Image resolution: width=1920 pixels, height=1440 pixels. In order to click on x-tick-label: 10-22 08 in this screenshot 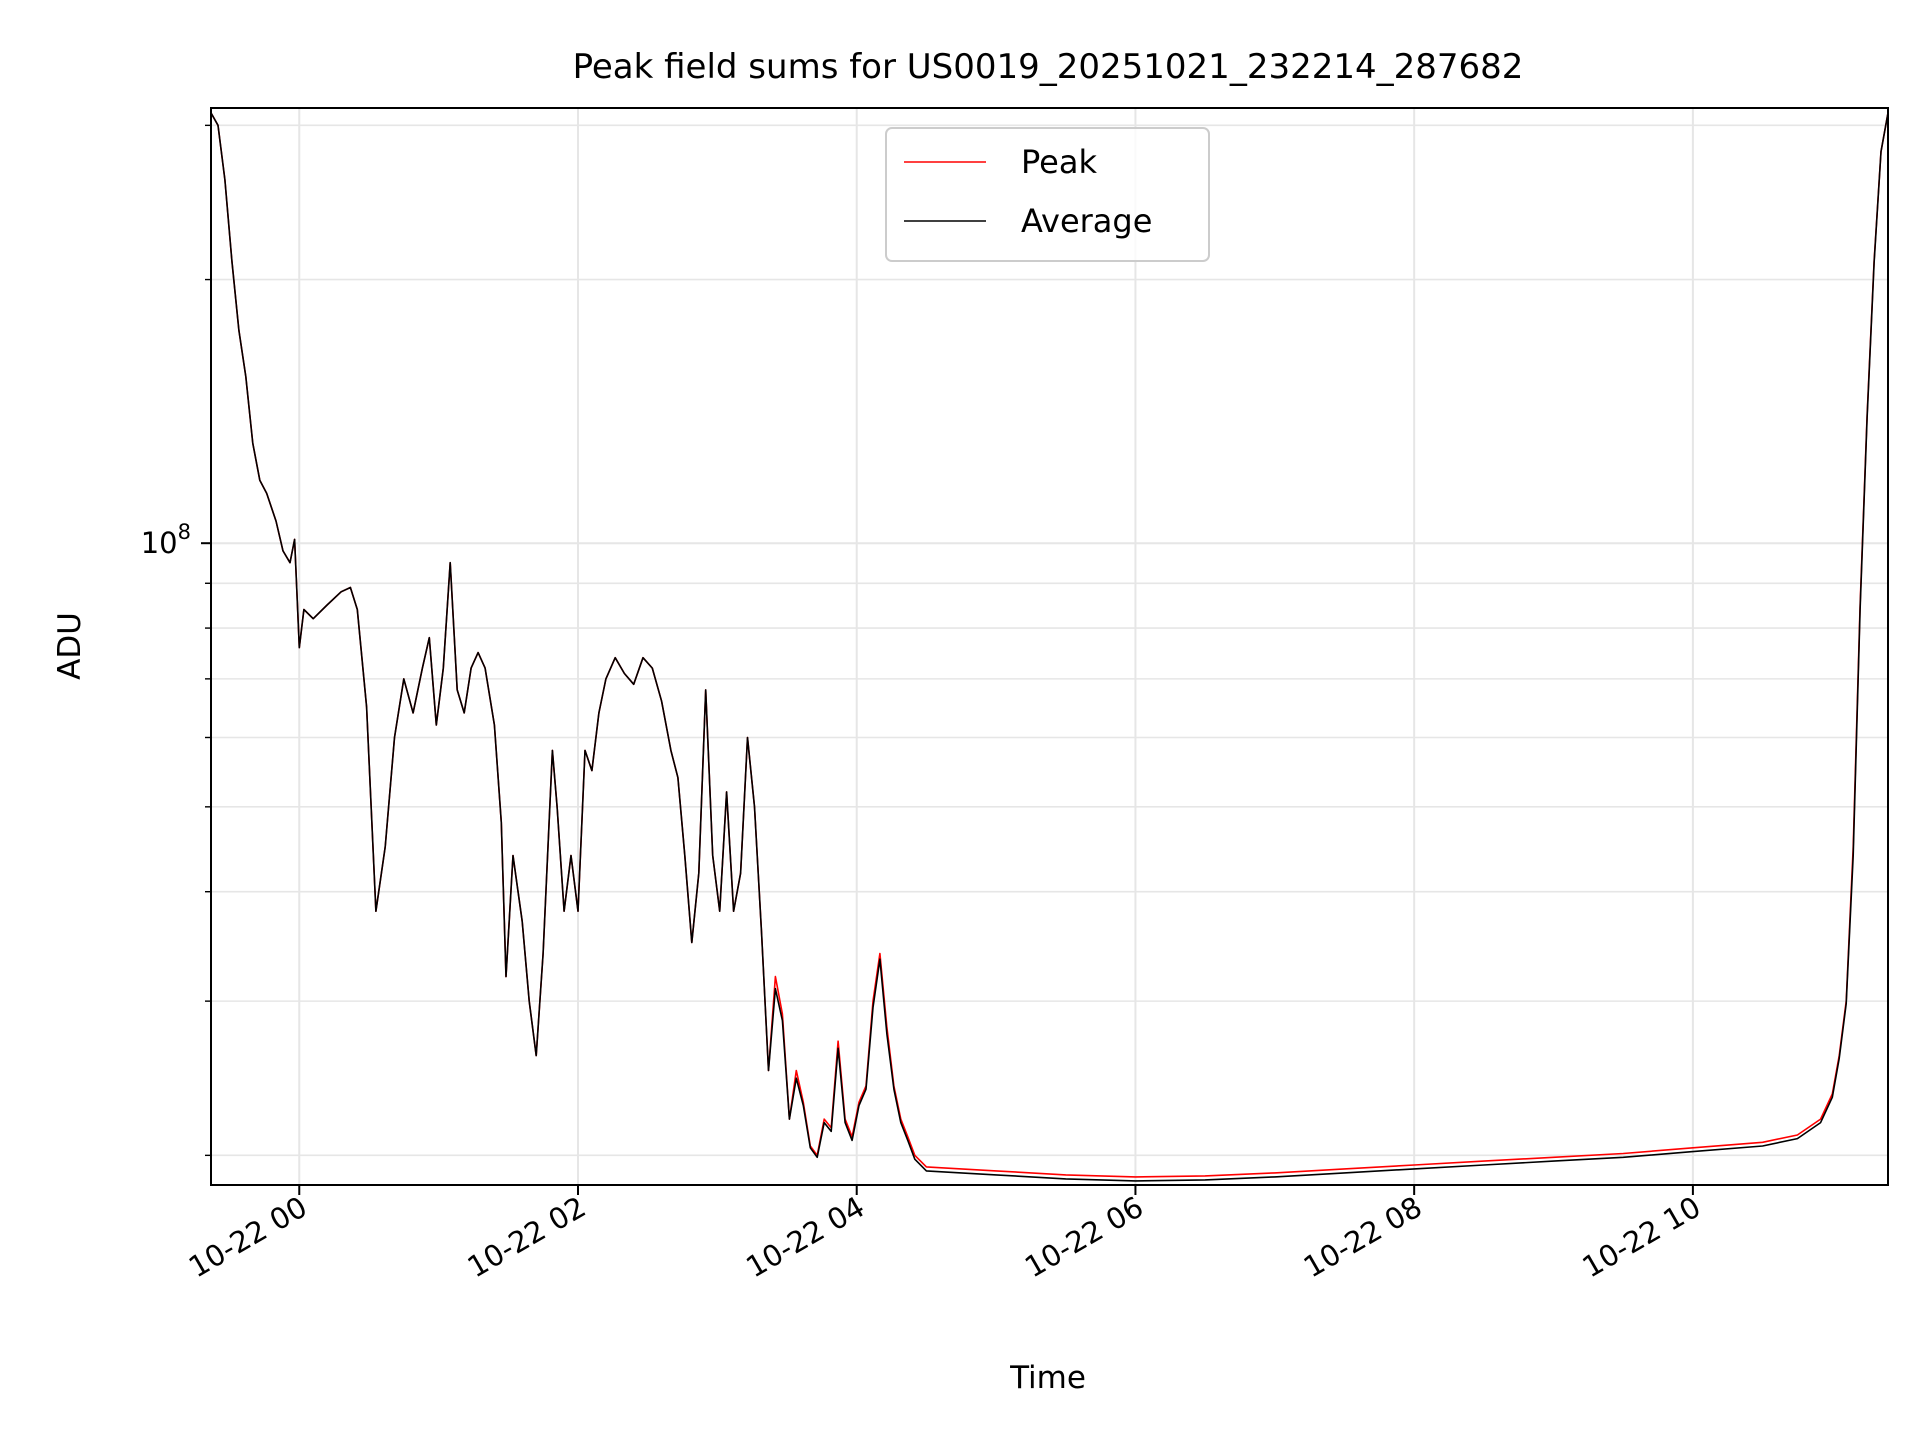, I will do `click(1363, 1237)`.